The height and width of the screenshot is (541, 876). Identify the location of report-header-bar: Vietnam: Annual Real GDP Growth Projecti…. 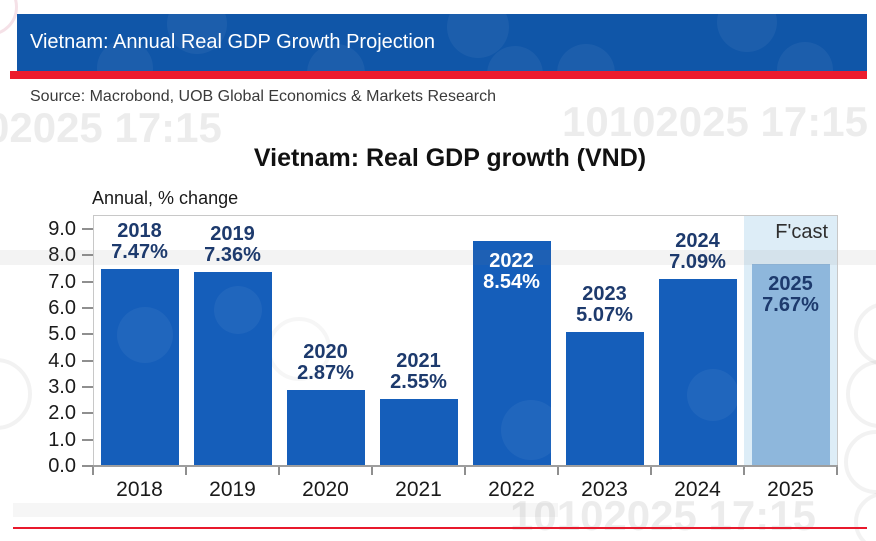
(442, 42).